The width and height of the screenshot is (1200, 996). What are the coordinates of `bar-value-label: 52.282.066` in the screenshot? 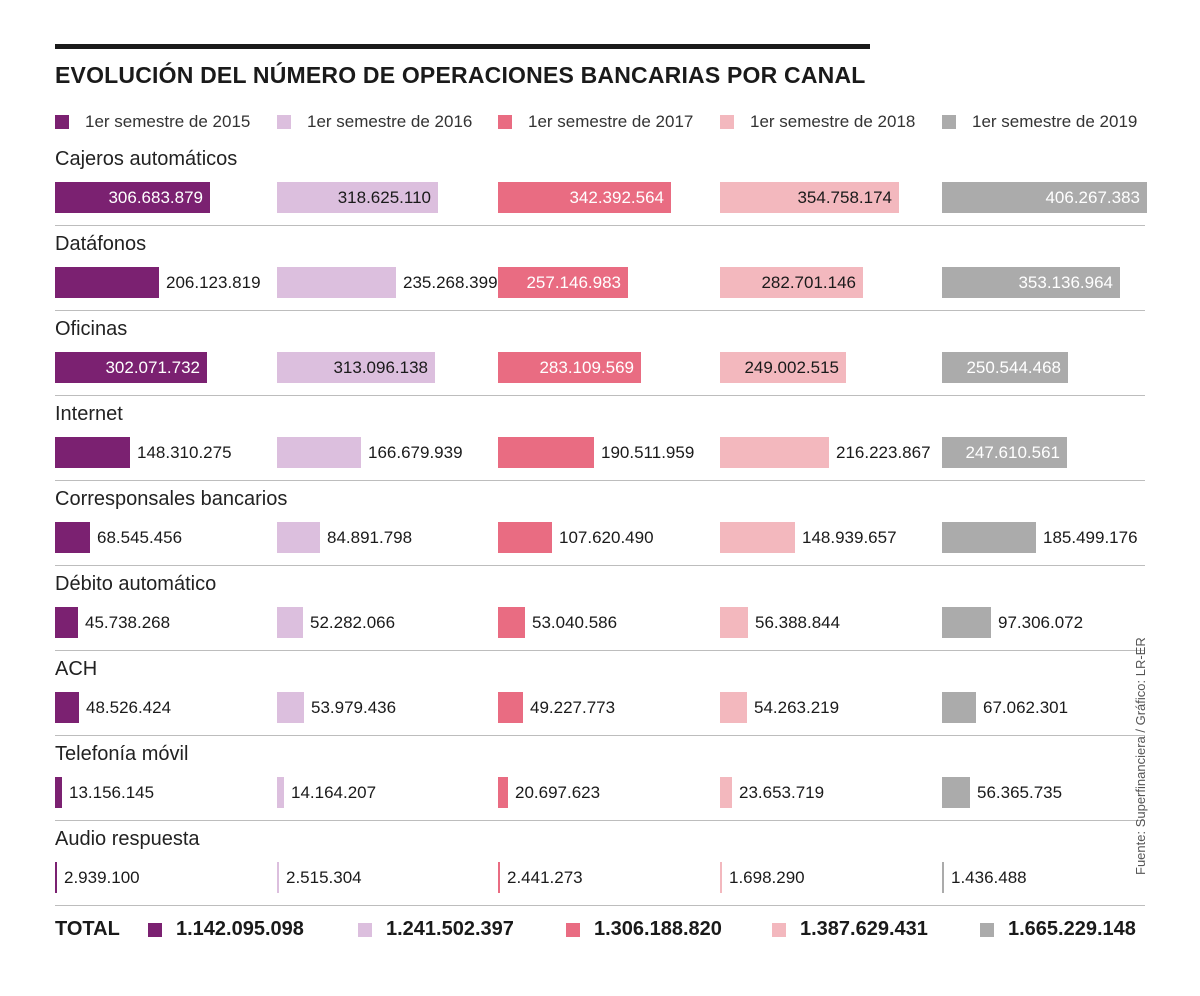 It's located at (353, 622).